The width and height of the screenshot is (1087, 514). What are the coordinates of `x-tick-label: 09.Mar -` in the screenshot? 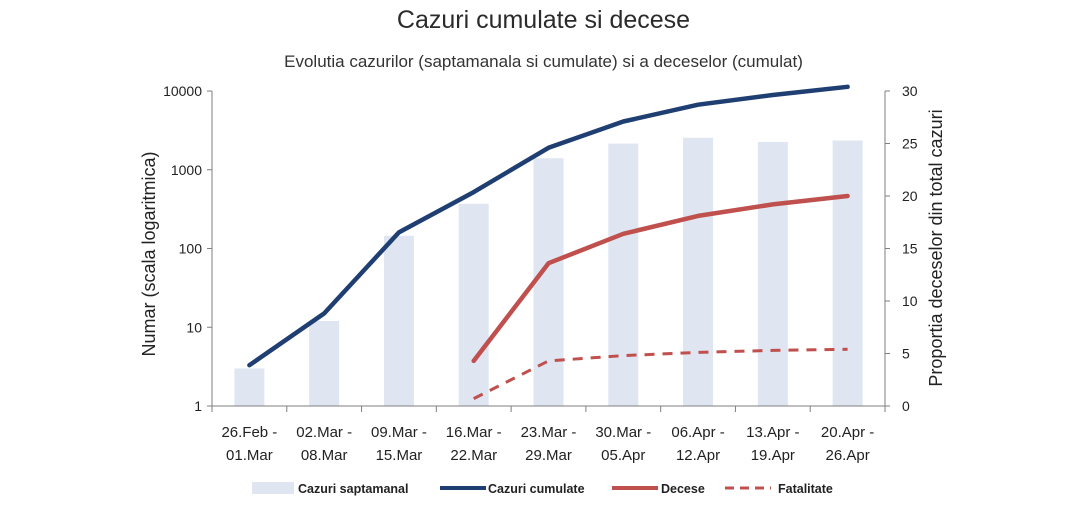 It's located at (399, 432).